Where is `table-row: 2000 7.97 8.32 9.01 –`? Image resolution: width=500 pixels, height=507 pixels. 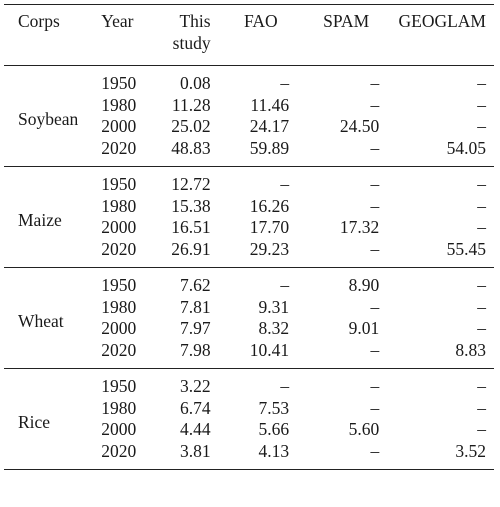
table-row: 2000 7.97 8.32 9.01 – is located at coordinates (249, 329).